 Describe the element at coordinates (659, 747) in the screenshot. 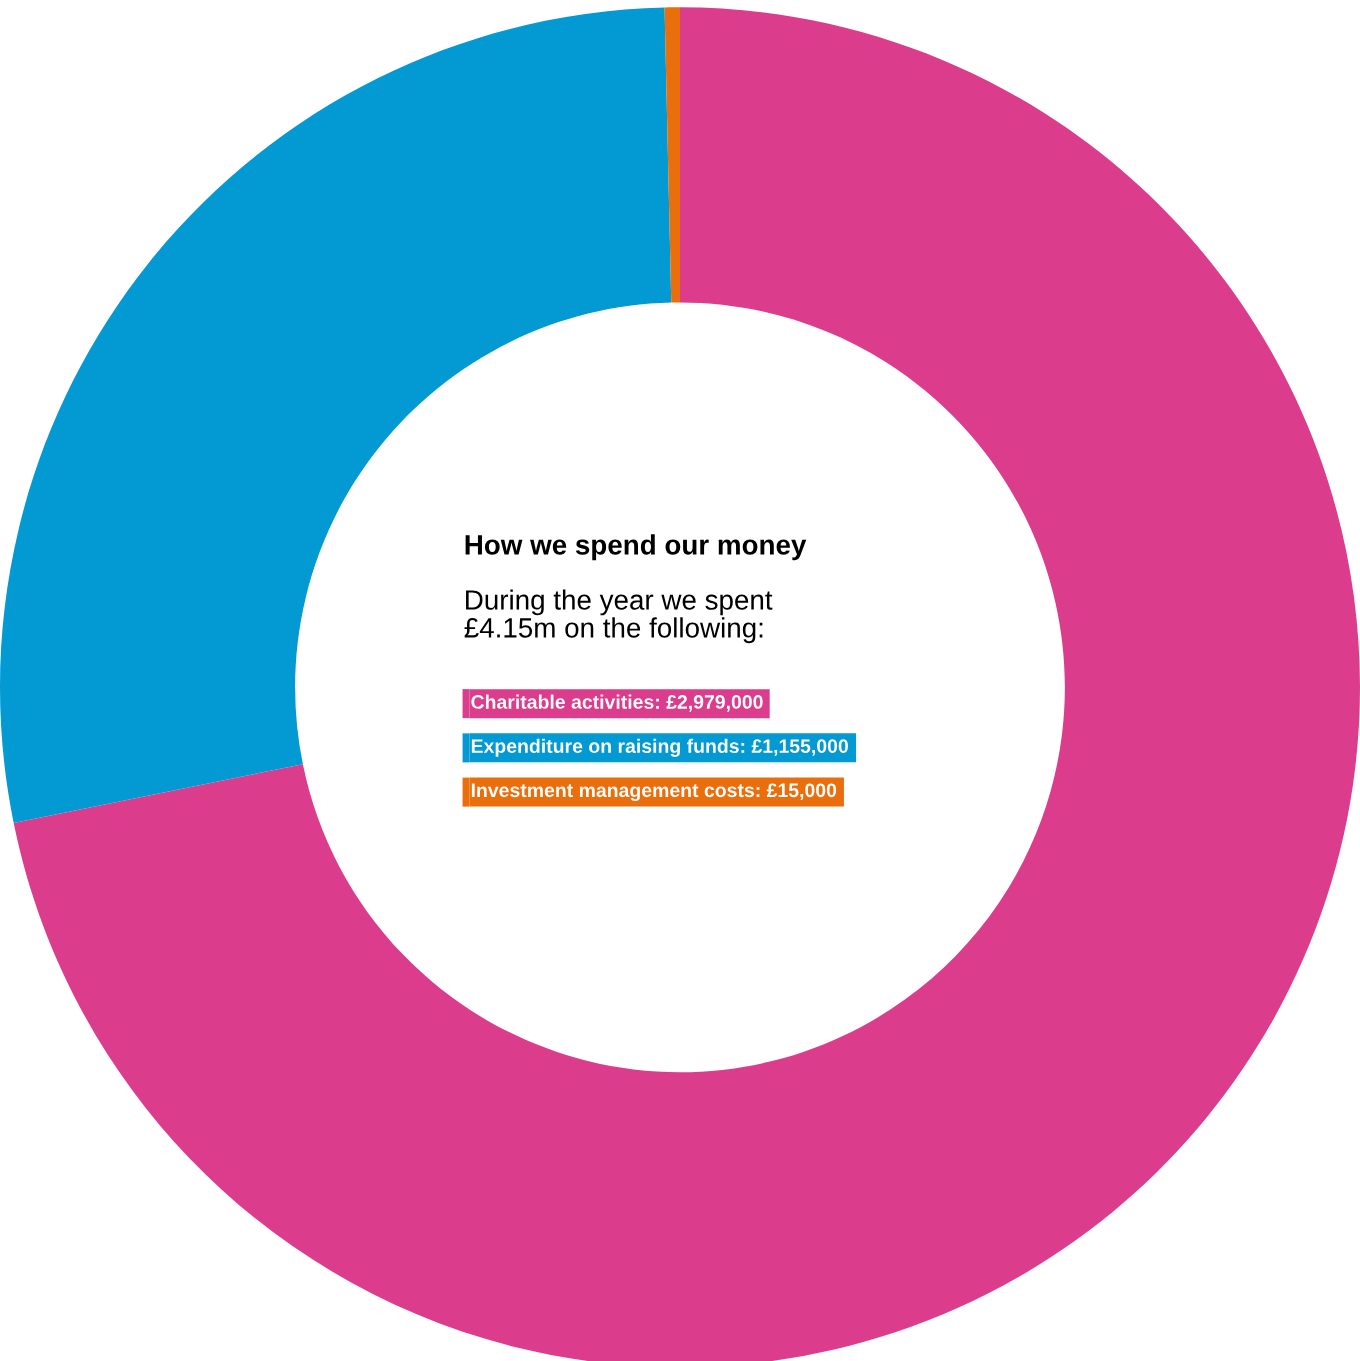

I see `legend-label: Expenditure on raising funds: £1,155,000` at that location.